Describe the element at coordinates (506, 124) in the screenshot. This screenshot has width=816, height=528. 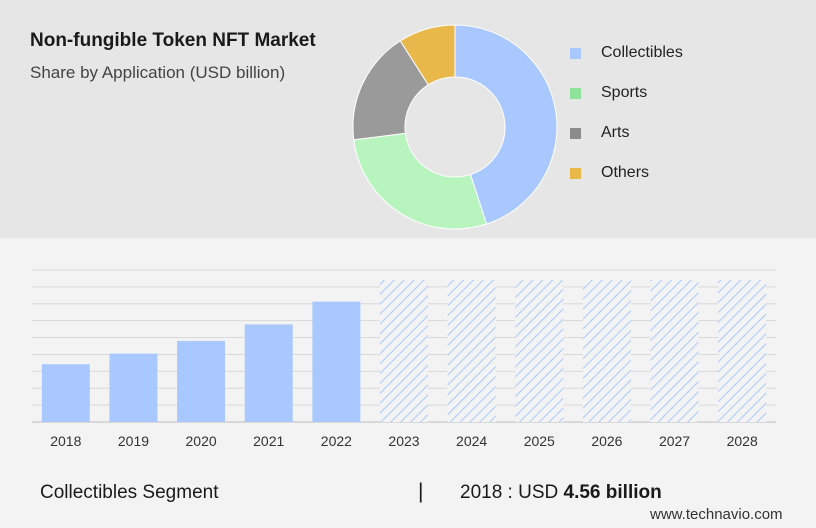
I see `donut-slice-collectibles` at that location.